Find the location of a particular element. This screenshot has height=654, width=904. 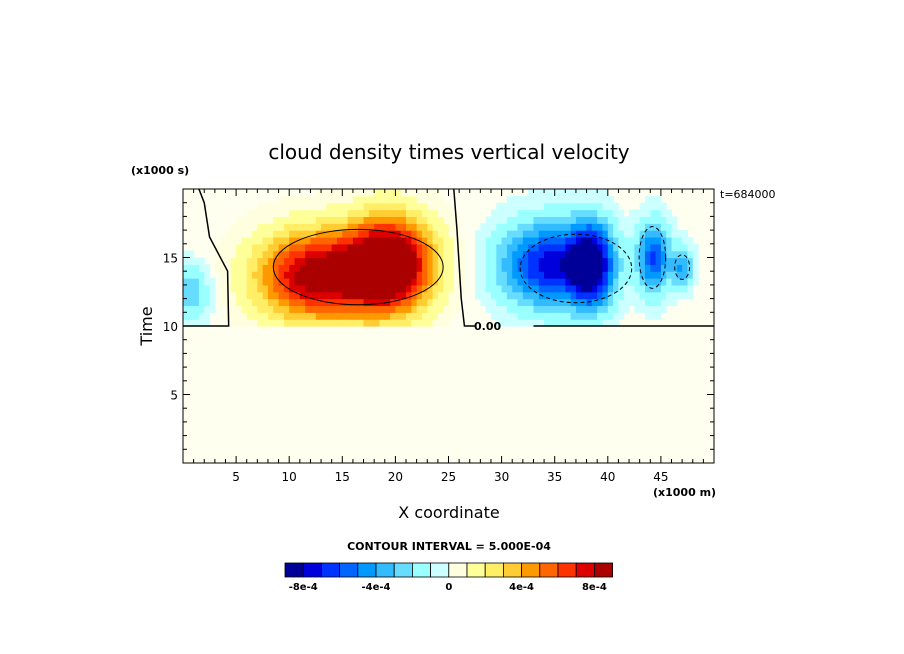

y-tick-label: 15 is located at coordinates (170, 259).